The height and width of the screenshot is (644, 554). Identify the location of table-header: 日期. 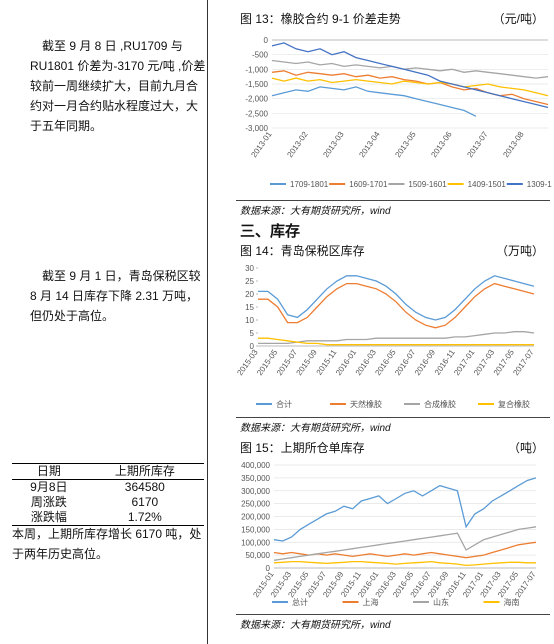
(48, 471).